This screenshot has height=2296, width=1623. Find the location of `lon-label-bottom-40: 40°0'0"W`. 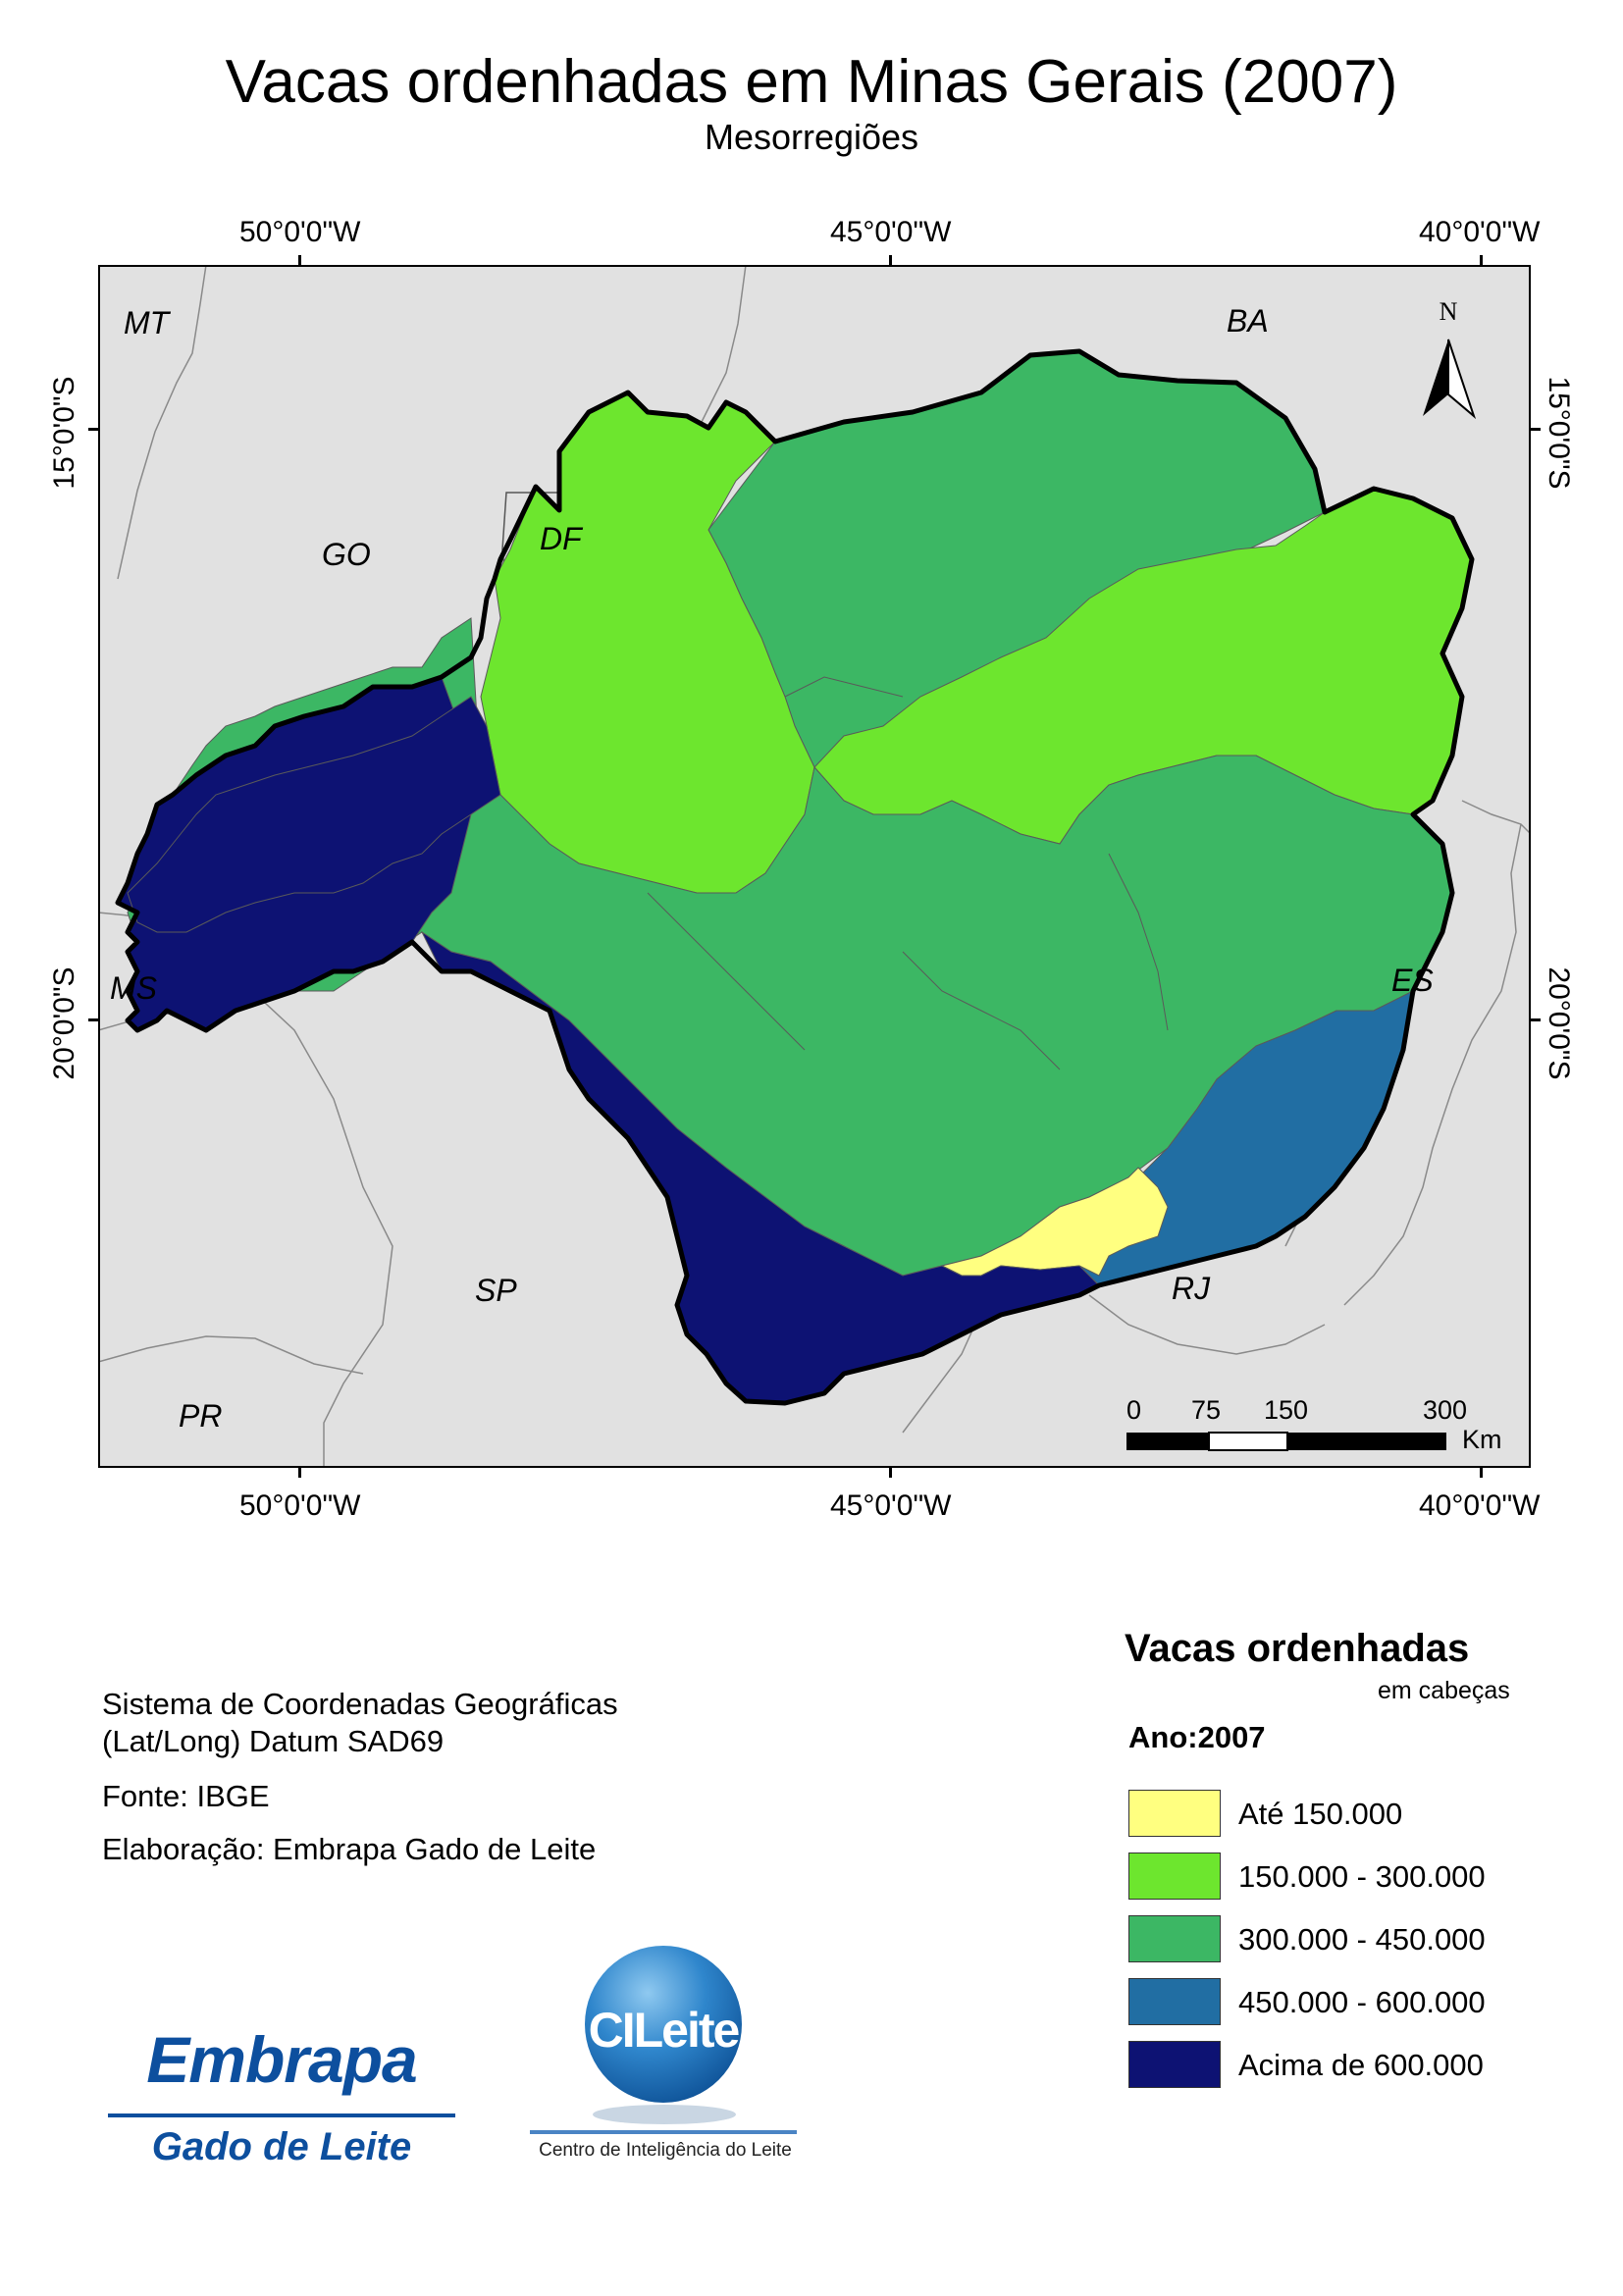

lon-label-bottom-40: 40°0'0"W is located at coordinates (1480, 1505).